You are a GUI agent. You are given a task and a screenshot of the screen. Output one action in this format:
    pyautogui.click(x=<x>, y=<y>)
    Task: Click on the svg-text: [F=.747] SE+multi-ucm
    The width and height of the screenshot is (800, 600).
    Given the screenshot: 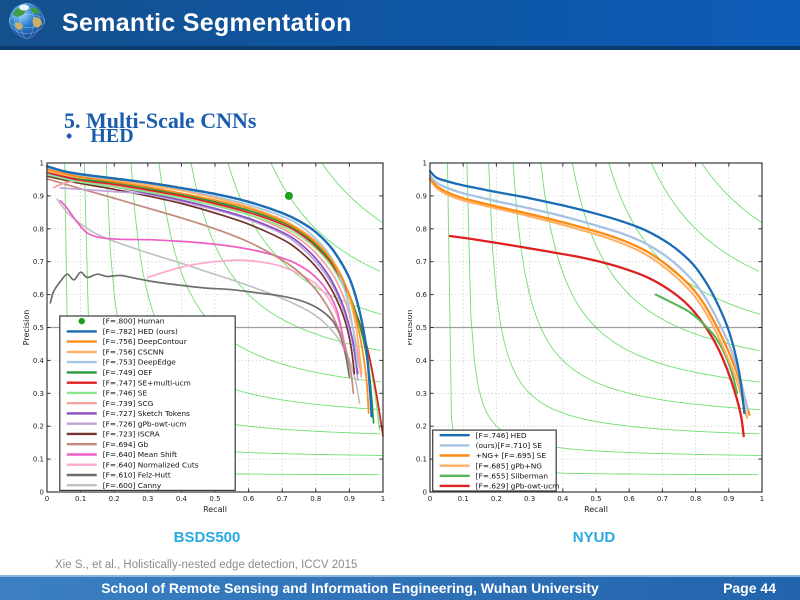 What is the action you would take?
    pyautogui.click(x=147, y=382)
    